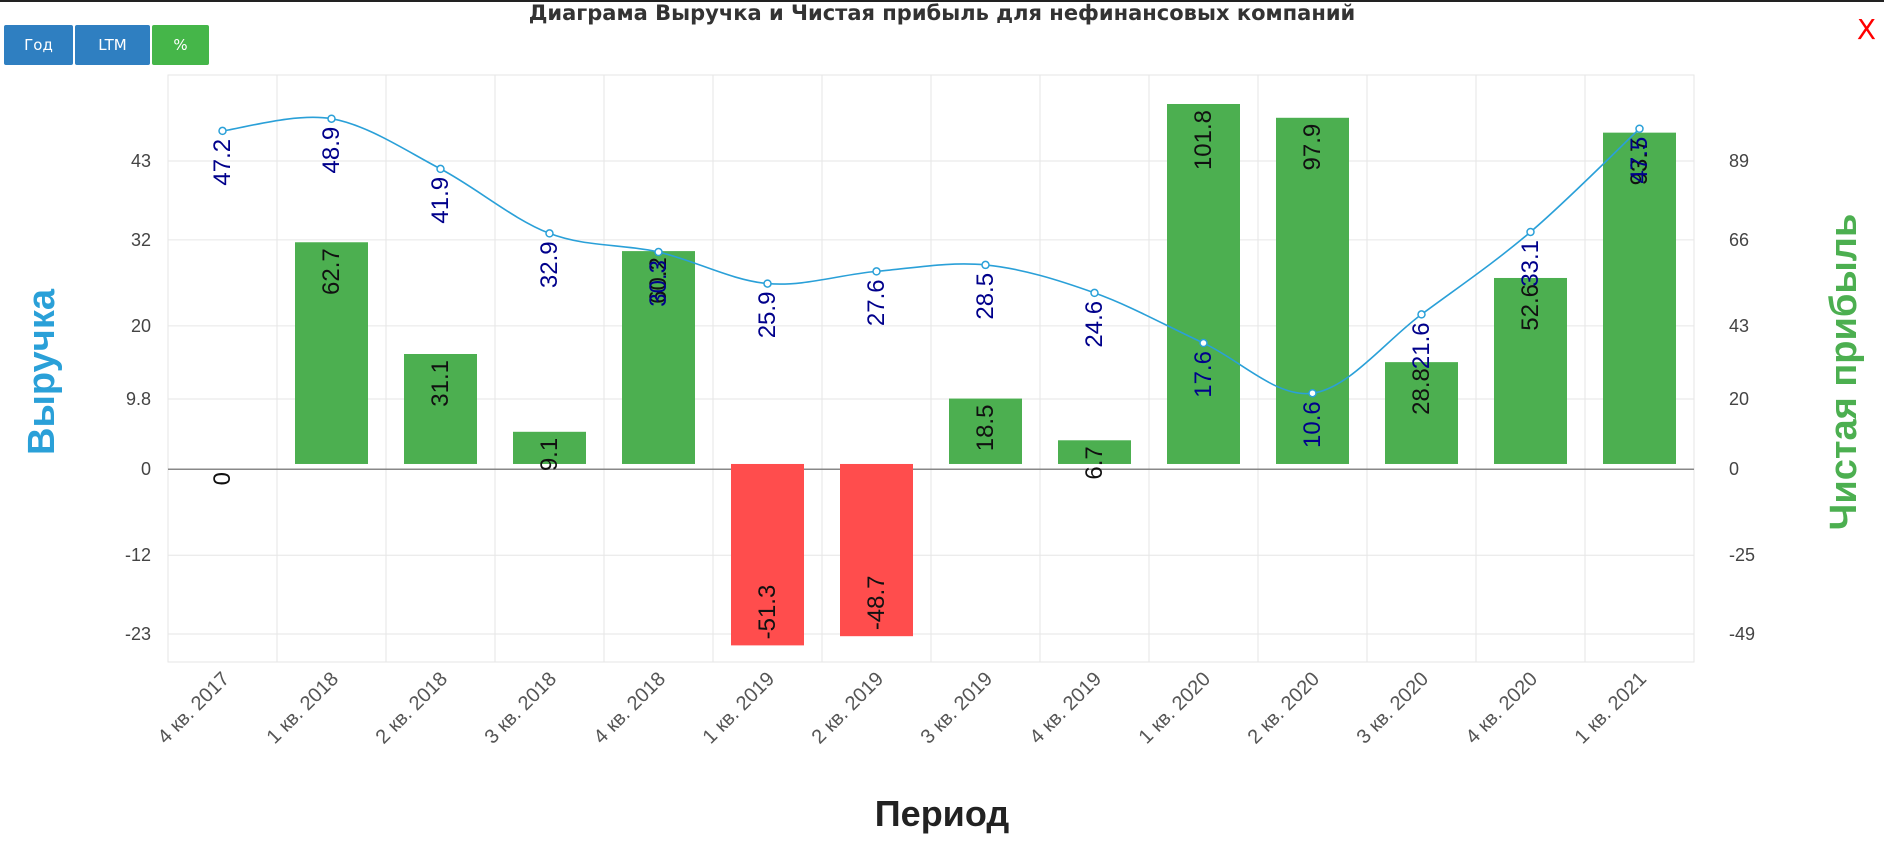 This screenshot has height=846, width=1884. Describe the element at coordinates (549, 454) in the screenshot. I see `profit-value-label: 9.1` at that location.